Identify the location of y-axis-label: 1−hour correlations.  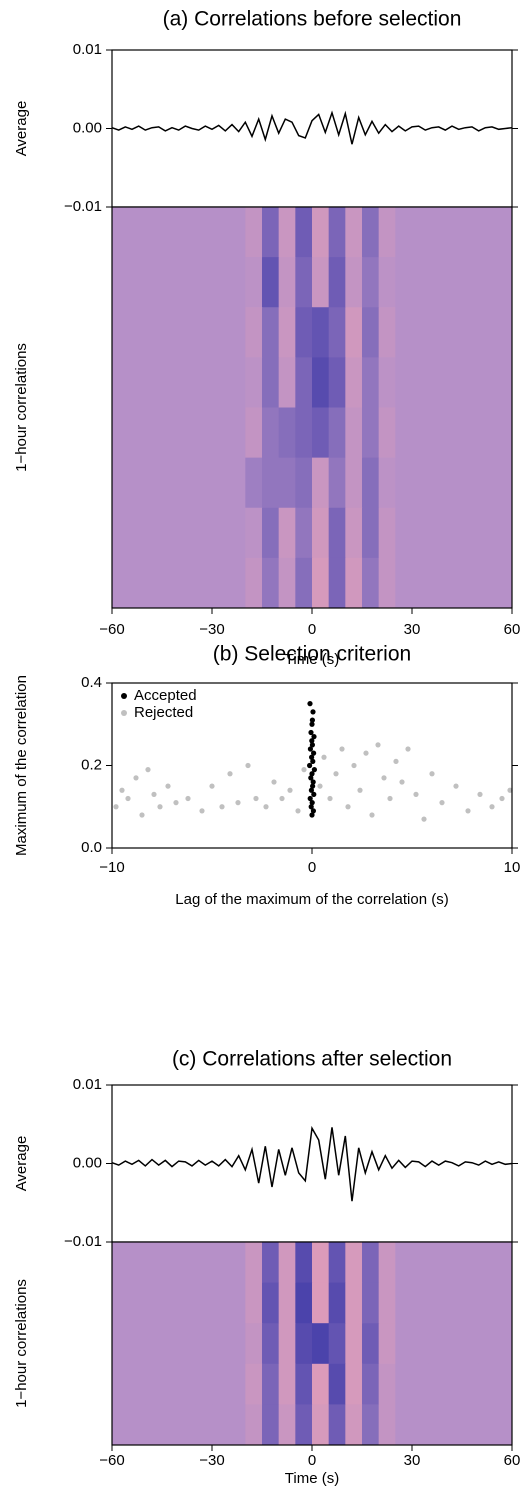
(21, 407).